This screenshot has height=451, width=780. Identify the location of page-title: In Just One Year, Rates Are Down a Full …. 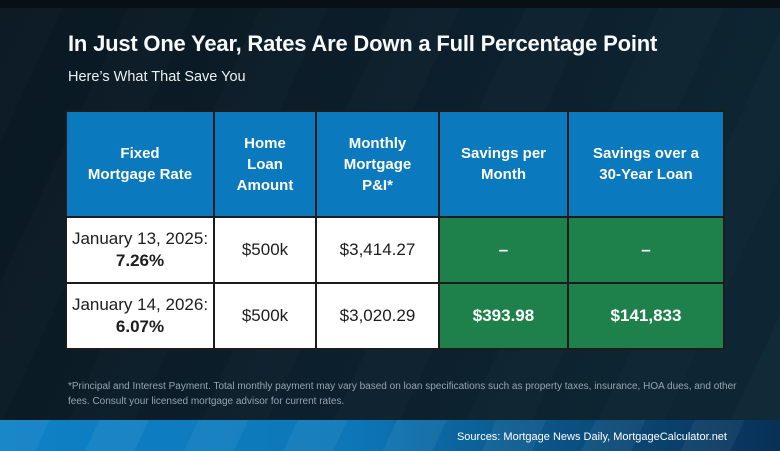
(363, 43).